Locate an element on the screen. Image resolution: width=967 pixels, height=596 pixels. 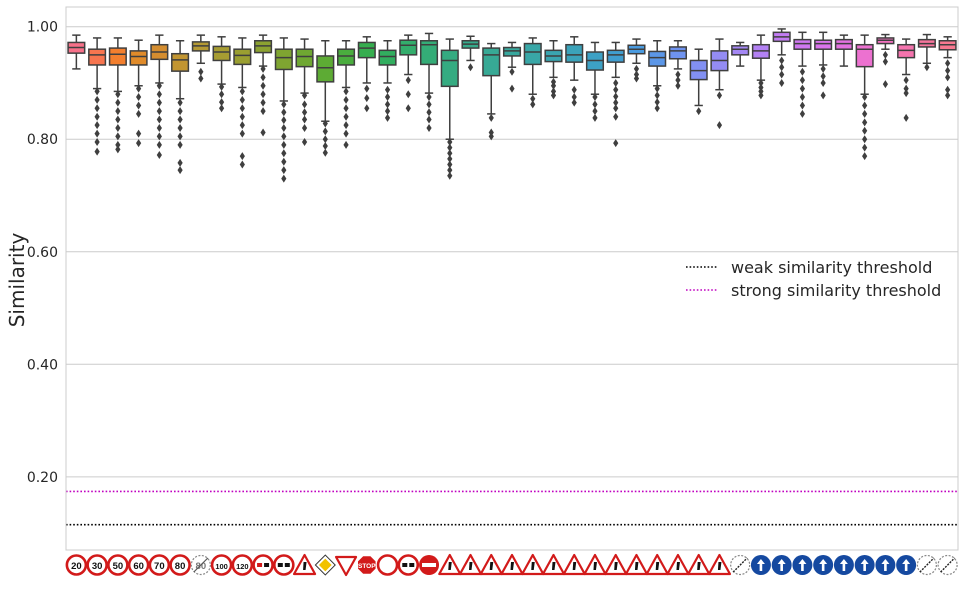
double-curve-icon is located at coordinates (512, 564).